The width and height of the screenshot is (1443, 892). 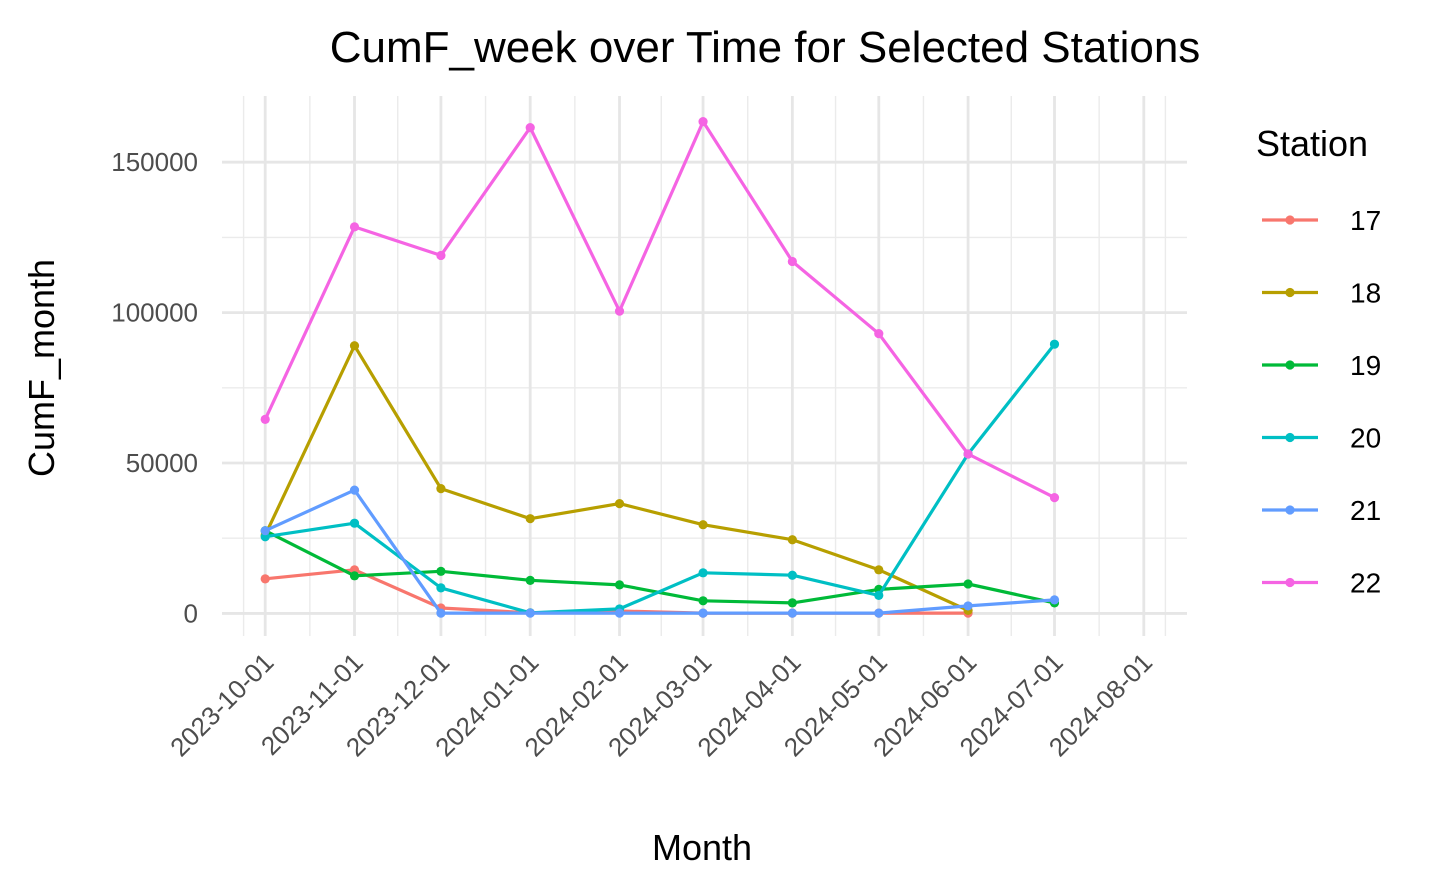 What do you see at coordinates (1365, 438) in the screenshot?
I see `legend-label-20: 20` at bounding box center [1365, 438].